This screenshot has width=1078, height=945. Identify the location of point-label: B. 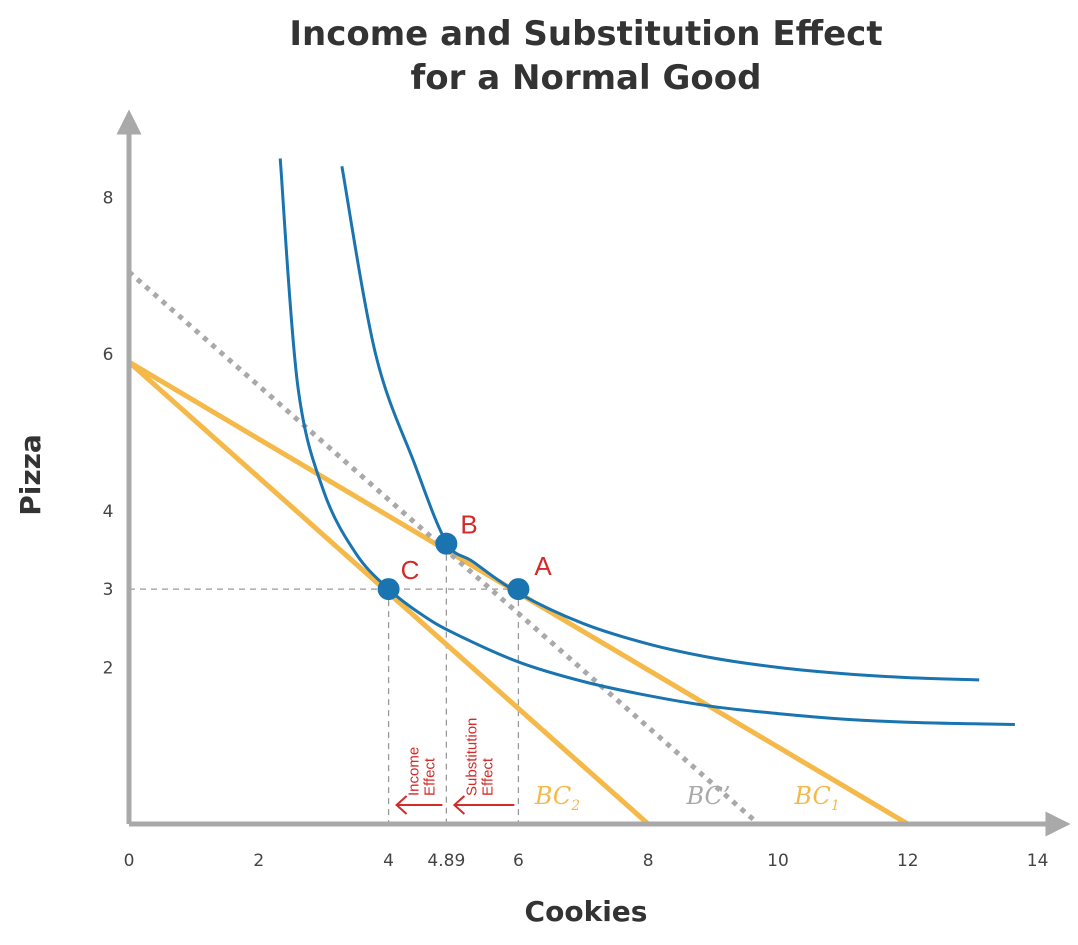
(468, 525).